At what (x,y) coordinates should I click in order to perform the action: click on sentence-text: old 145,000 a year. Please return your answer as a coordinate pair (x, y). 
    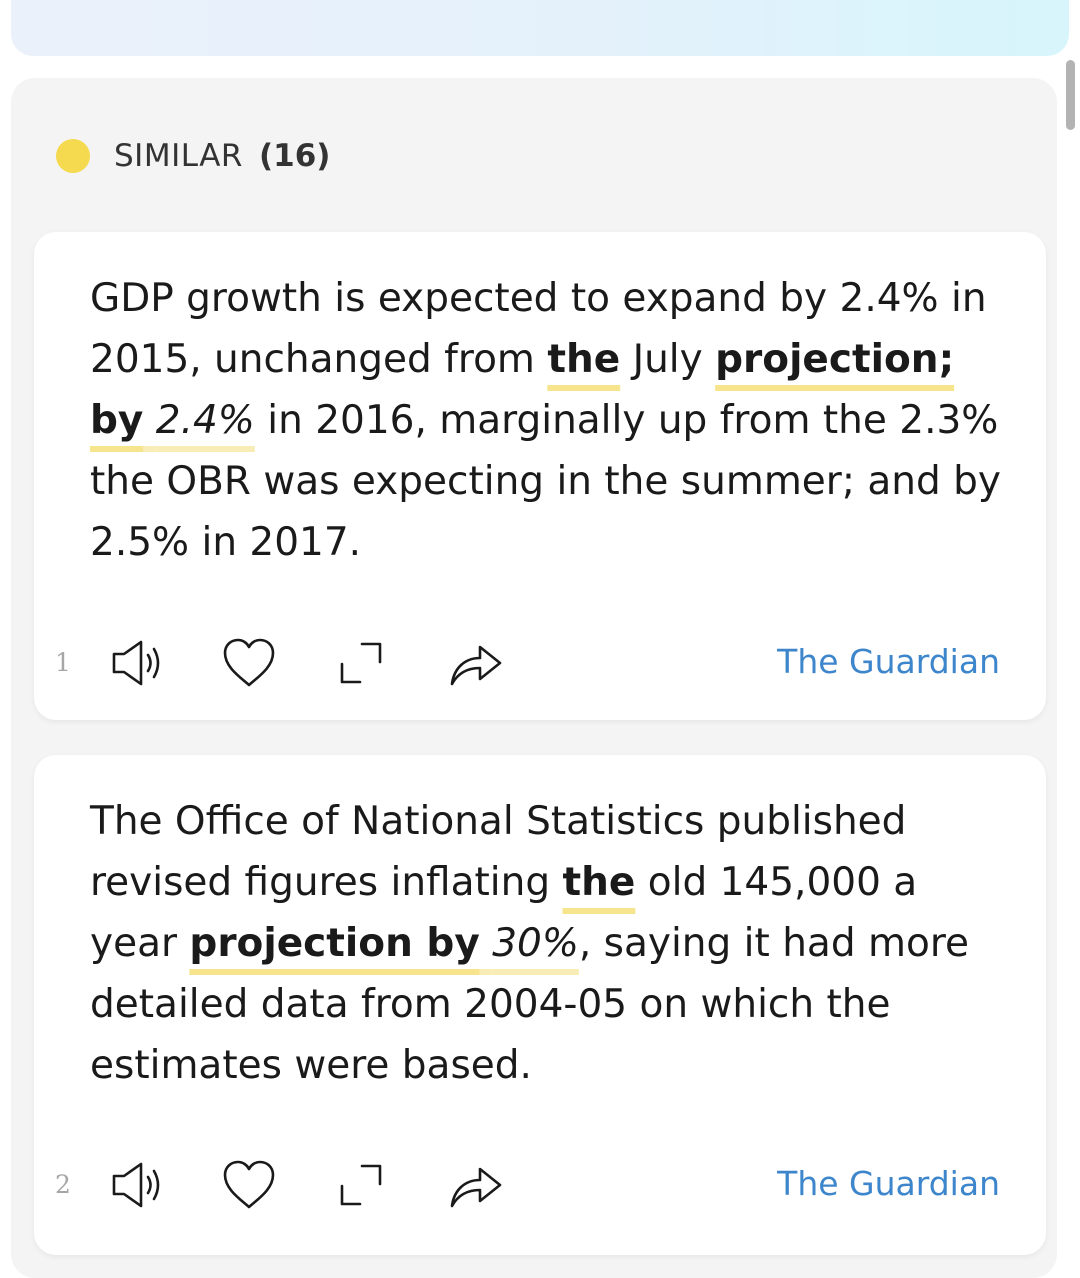
    Looking at the image, I should click on (504, 913).